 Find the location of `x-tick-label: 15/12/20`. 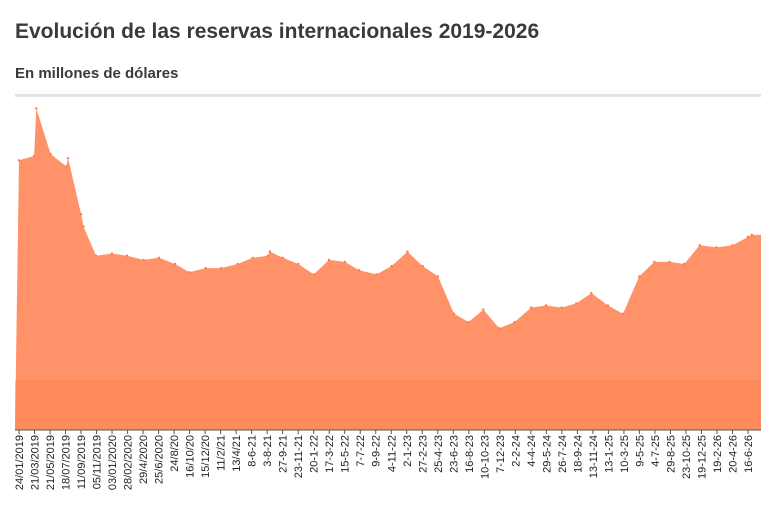

x-tick-label: 15/12/20 is located at coordinates (206, 456).